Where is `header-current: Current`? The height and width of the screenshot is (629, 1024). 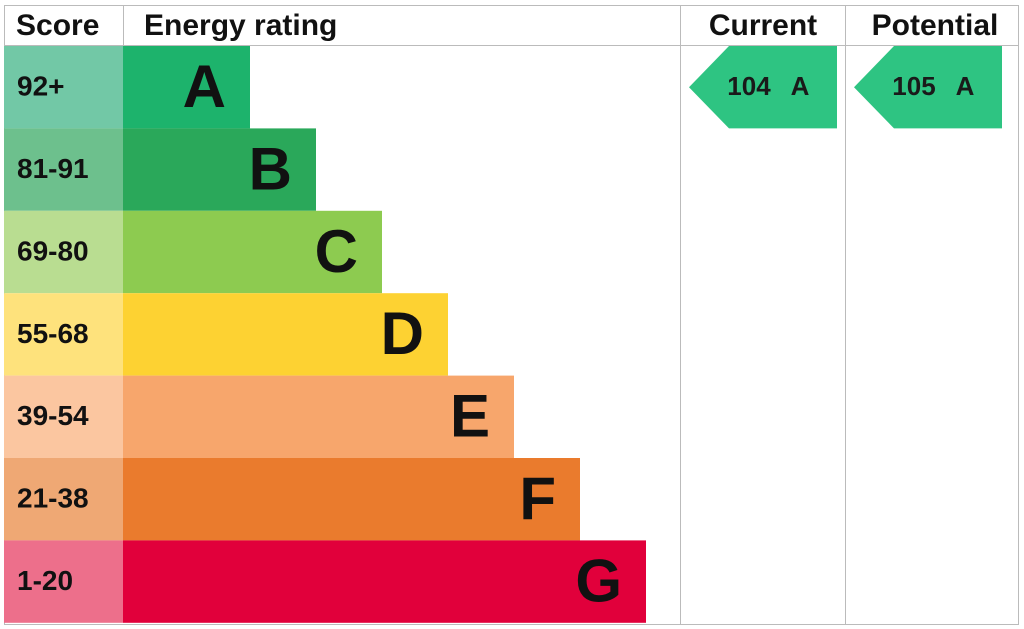
header-current: Current is located at coordinates (763, 25).